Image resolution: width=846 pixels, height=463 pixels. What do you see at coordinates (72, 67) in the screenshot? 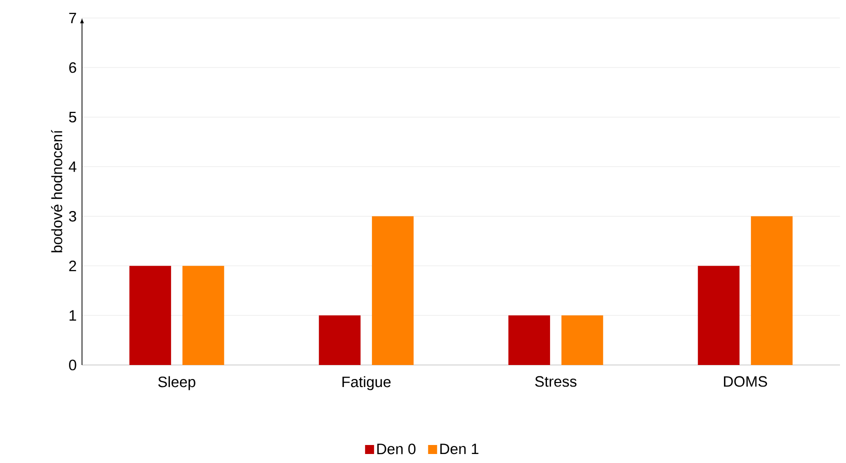
I see `y-tick-label: 6` at bounding box center [72, 67].